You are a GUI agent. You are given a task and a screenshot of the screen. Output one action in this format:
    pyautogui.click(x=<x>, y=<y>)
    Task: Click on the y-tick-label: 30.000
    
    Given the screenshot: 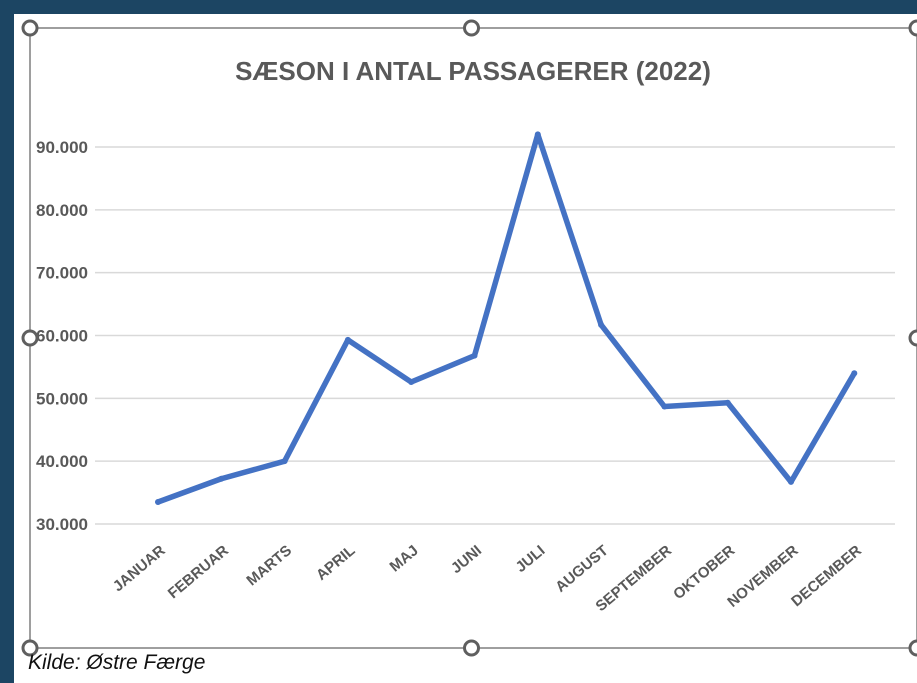 What is the action you would take?
    pyautogui.click(x=62, y=524)
    